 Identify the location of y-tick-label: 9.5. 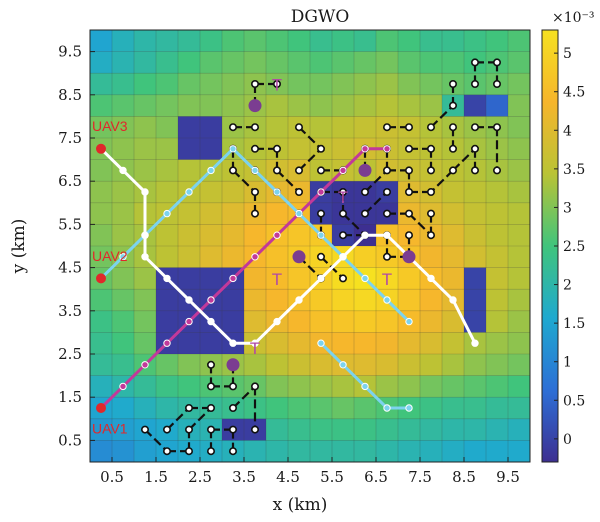
(70, 52).